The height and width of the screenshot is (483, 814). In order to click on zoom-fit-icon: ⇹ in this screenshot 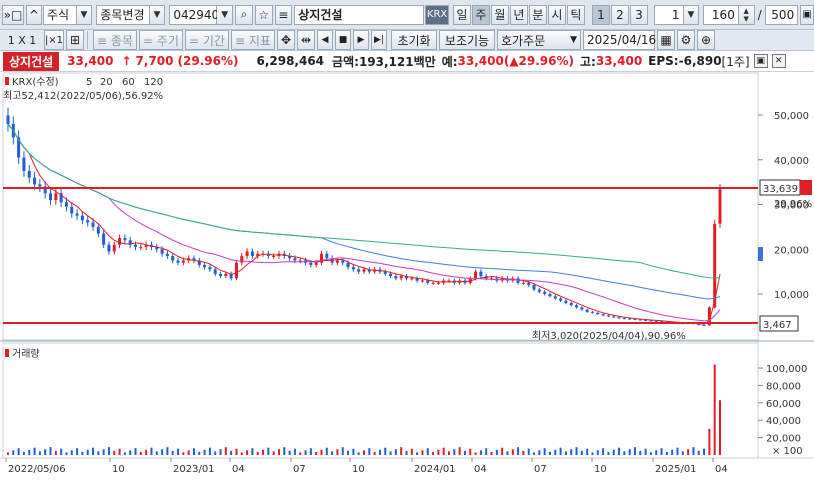, I will do `click(306, 40)`.